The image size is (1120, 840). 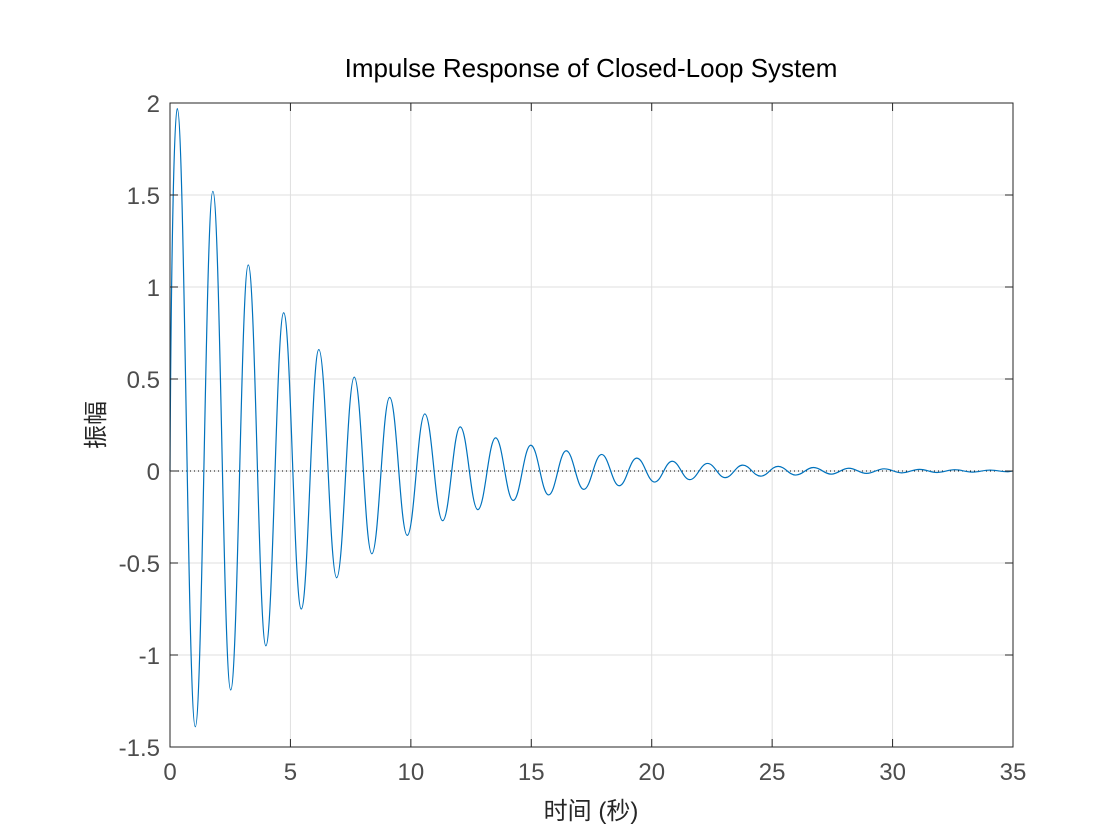 What do you see at coordinates (1013, 772) in the screenshot?
I see `x-tick-label: 35` at bounding box center [1013, 772].